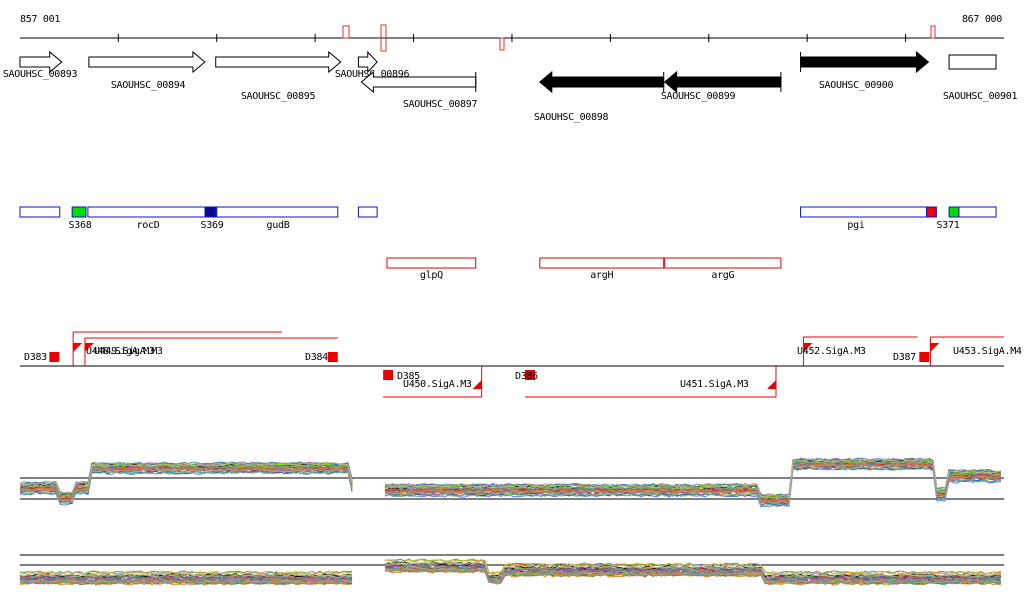 This screenshot has height=611, width=1024. What do you see at coordinates (316, 357) in the screenshot?
I see `signal-label: D384` at bounding box center [316, 357].